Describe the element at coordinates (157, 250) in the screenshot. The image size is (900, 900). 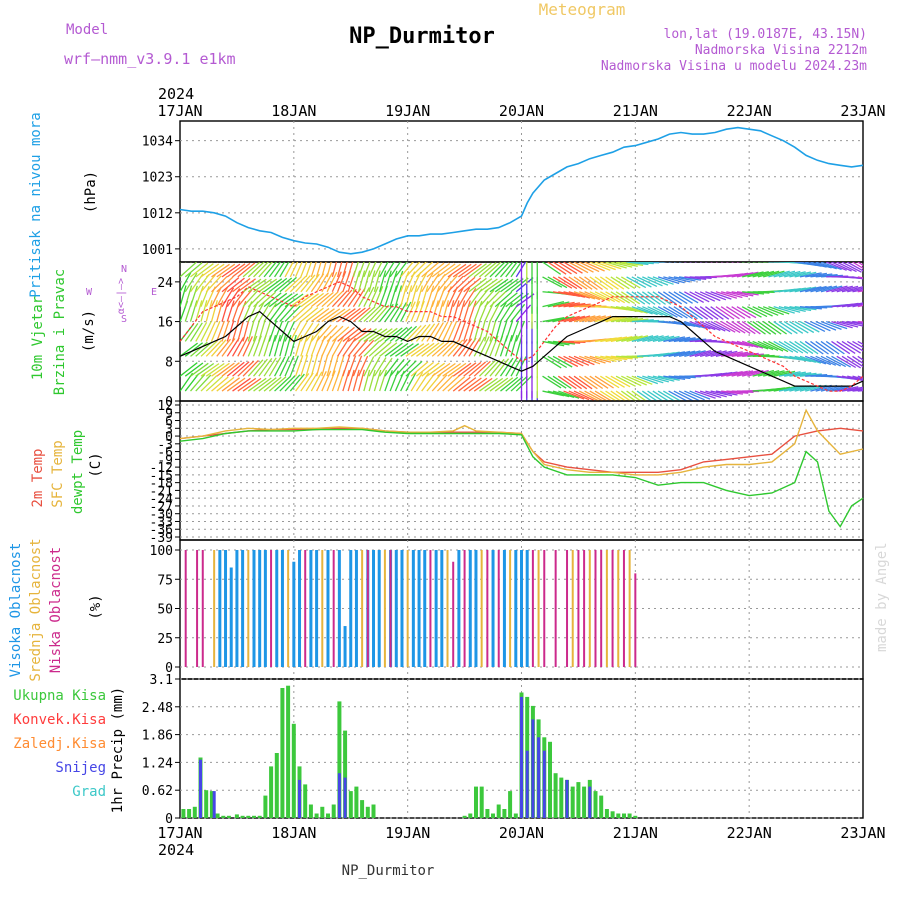
I see `value-tick-label: 1001` at that location.